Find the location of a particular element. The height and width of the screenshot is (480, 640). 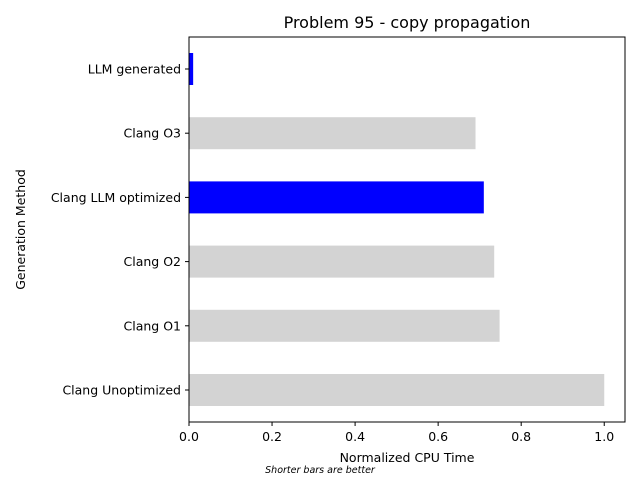

y-tick-label: Clang Unoptimized is located at coordinates (121, 390).